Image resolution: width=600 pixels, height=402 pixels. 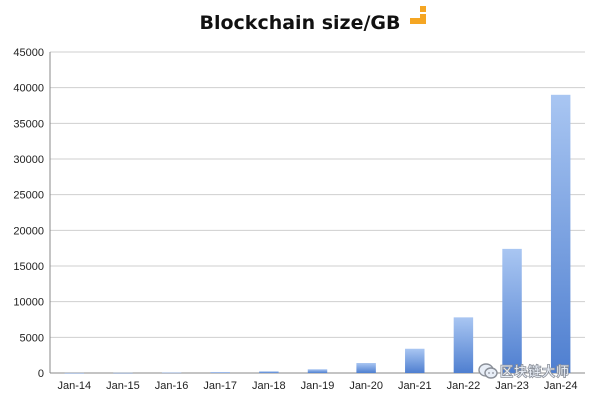 I want to click on x-tick-label: Jan-23, so click(x=512, y=386).